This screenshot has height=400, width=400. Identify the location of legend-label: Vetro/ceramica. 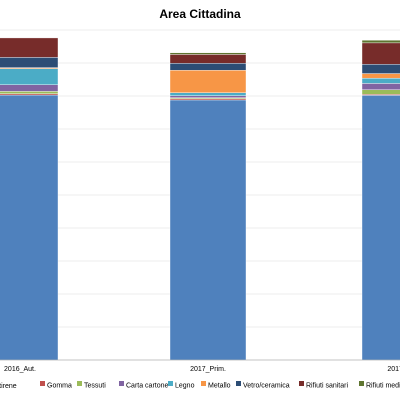
(266, 386).